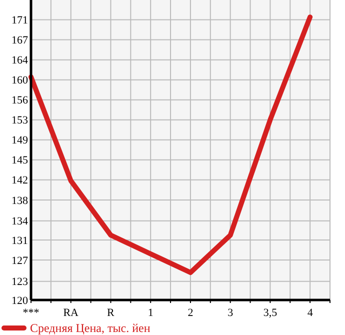 This screenshot has height=335, width=345. I want to click on y-tick-label: 142, so click(20, 180).